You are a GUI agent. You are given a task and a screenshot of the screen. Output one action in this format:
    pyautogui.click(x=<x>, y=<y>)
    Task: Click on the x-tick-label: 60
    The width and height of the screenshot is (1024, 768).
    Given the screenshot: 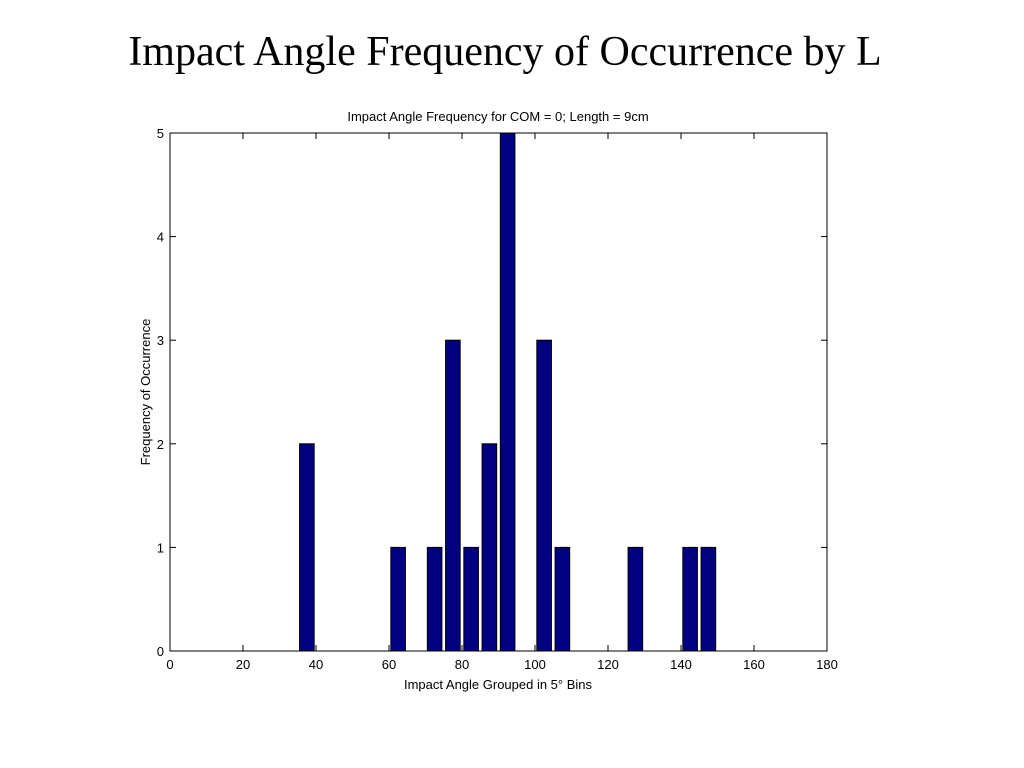 What is the action you would take?
    pyautogui.click(x=389, y=664)
    